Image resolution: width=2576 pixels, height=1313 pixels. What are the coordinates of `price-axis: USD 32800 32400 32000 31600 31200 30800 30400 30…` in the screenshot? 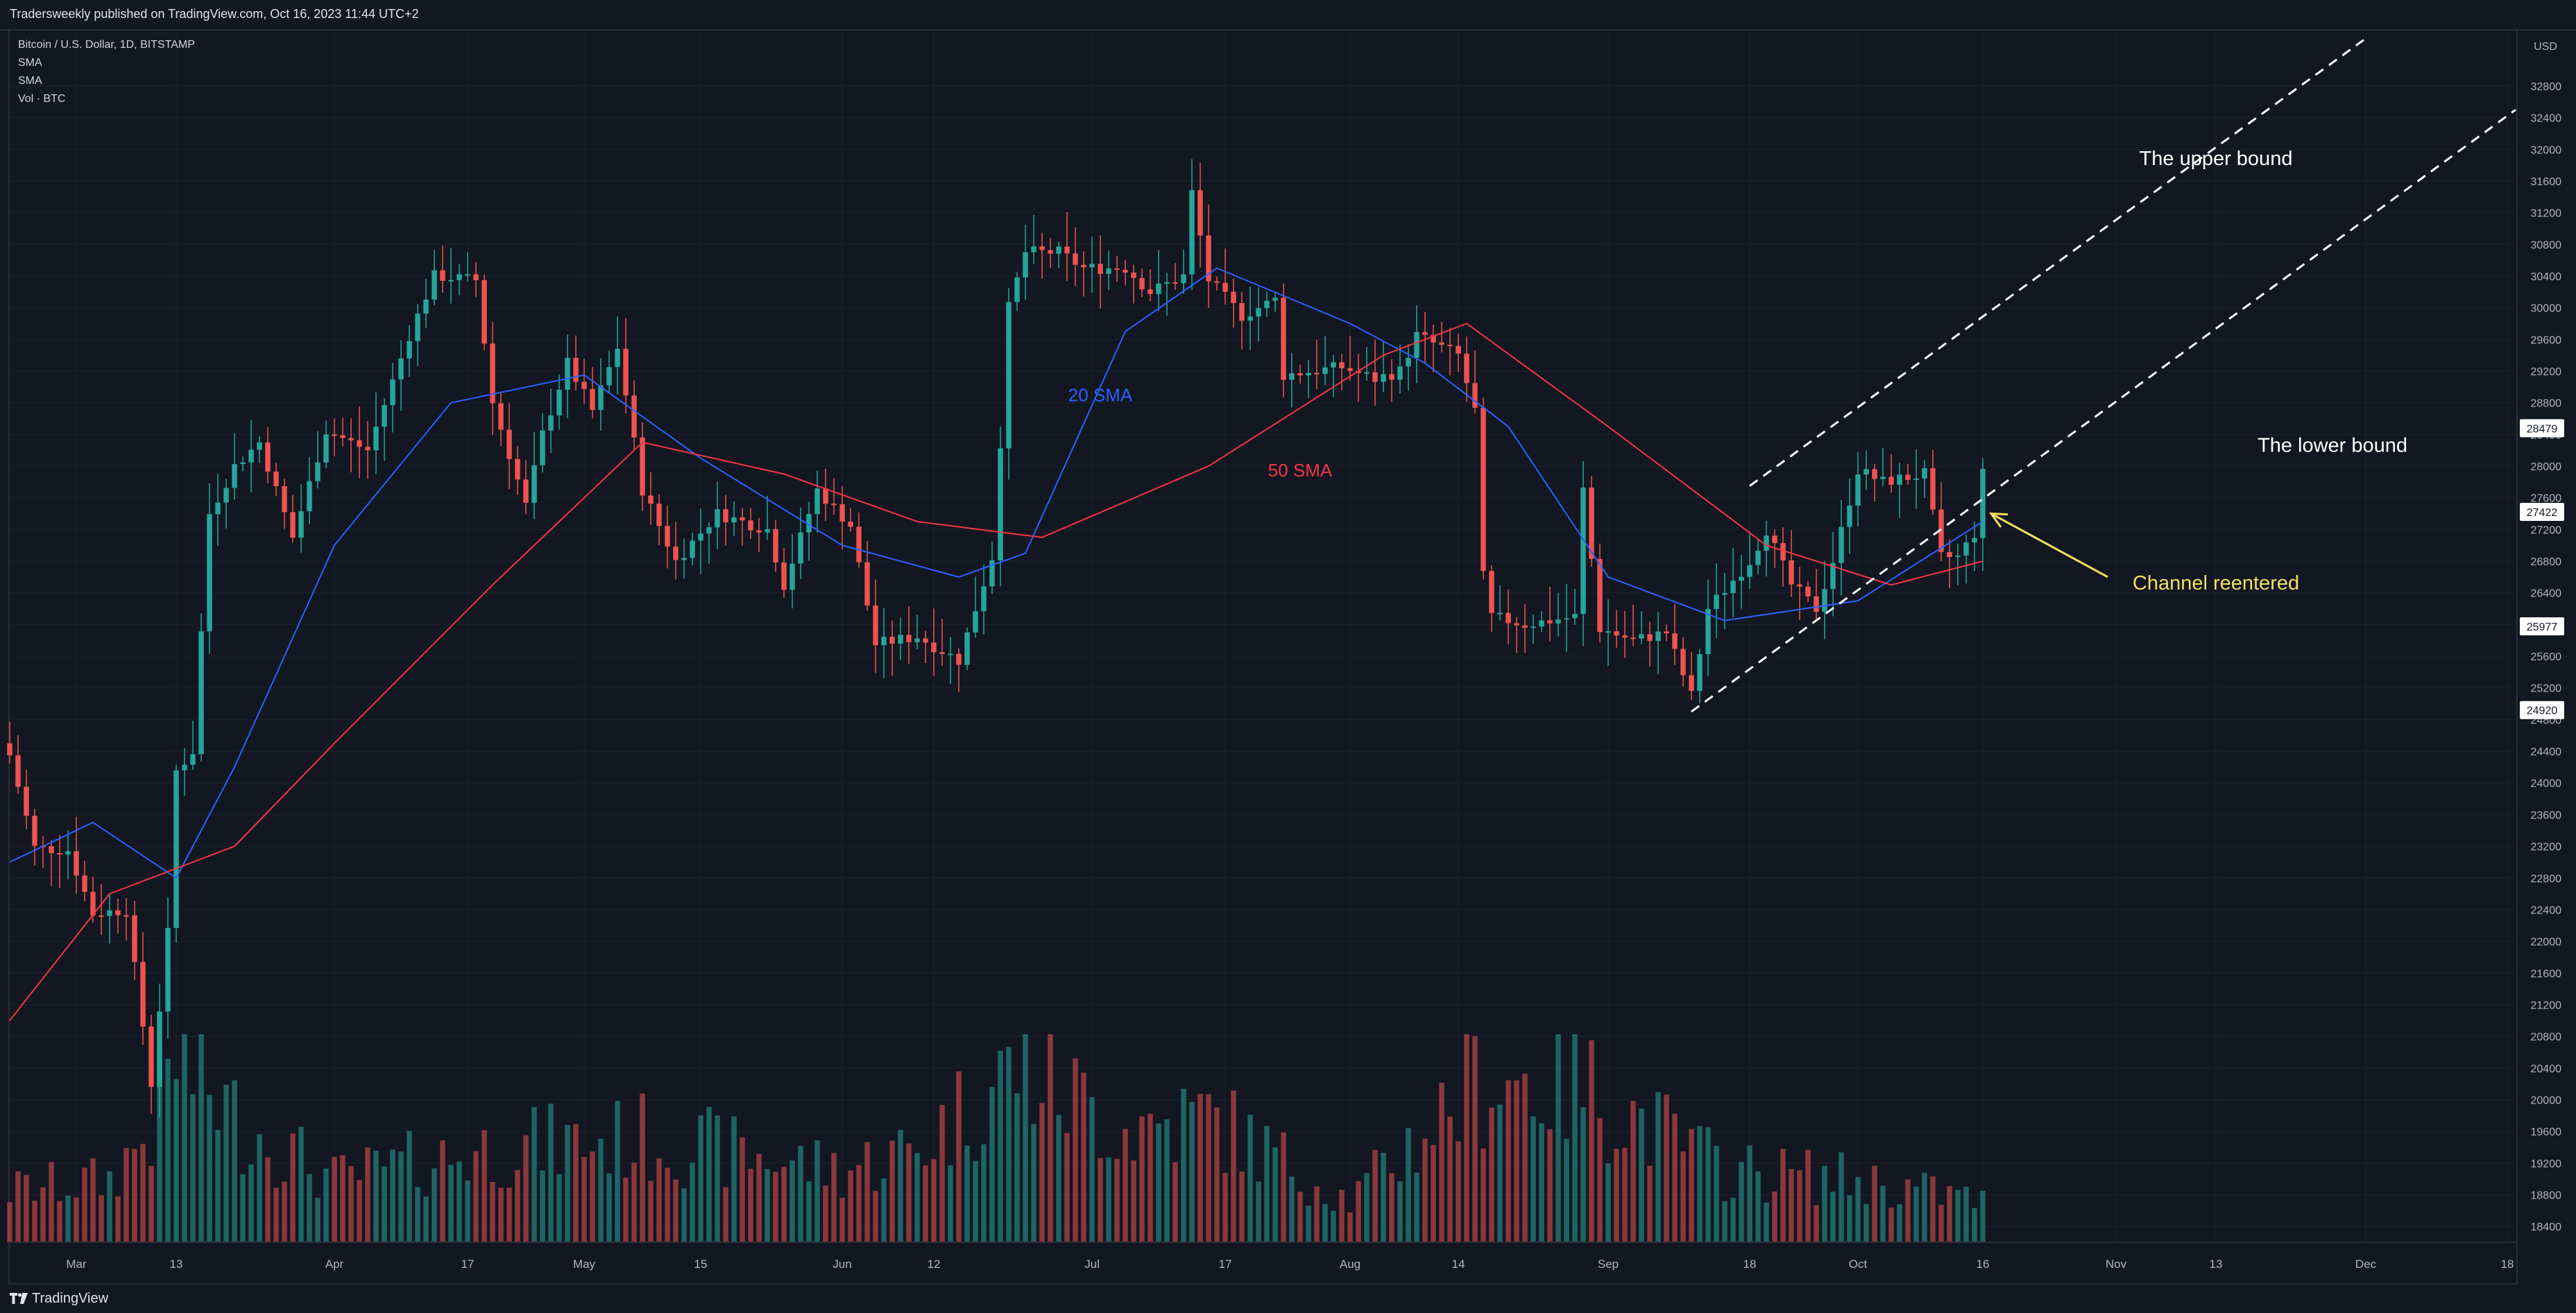 It's located at (2545, 658).